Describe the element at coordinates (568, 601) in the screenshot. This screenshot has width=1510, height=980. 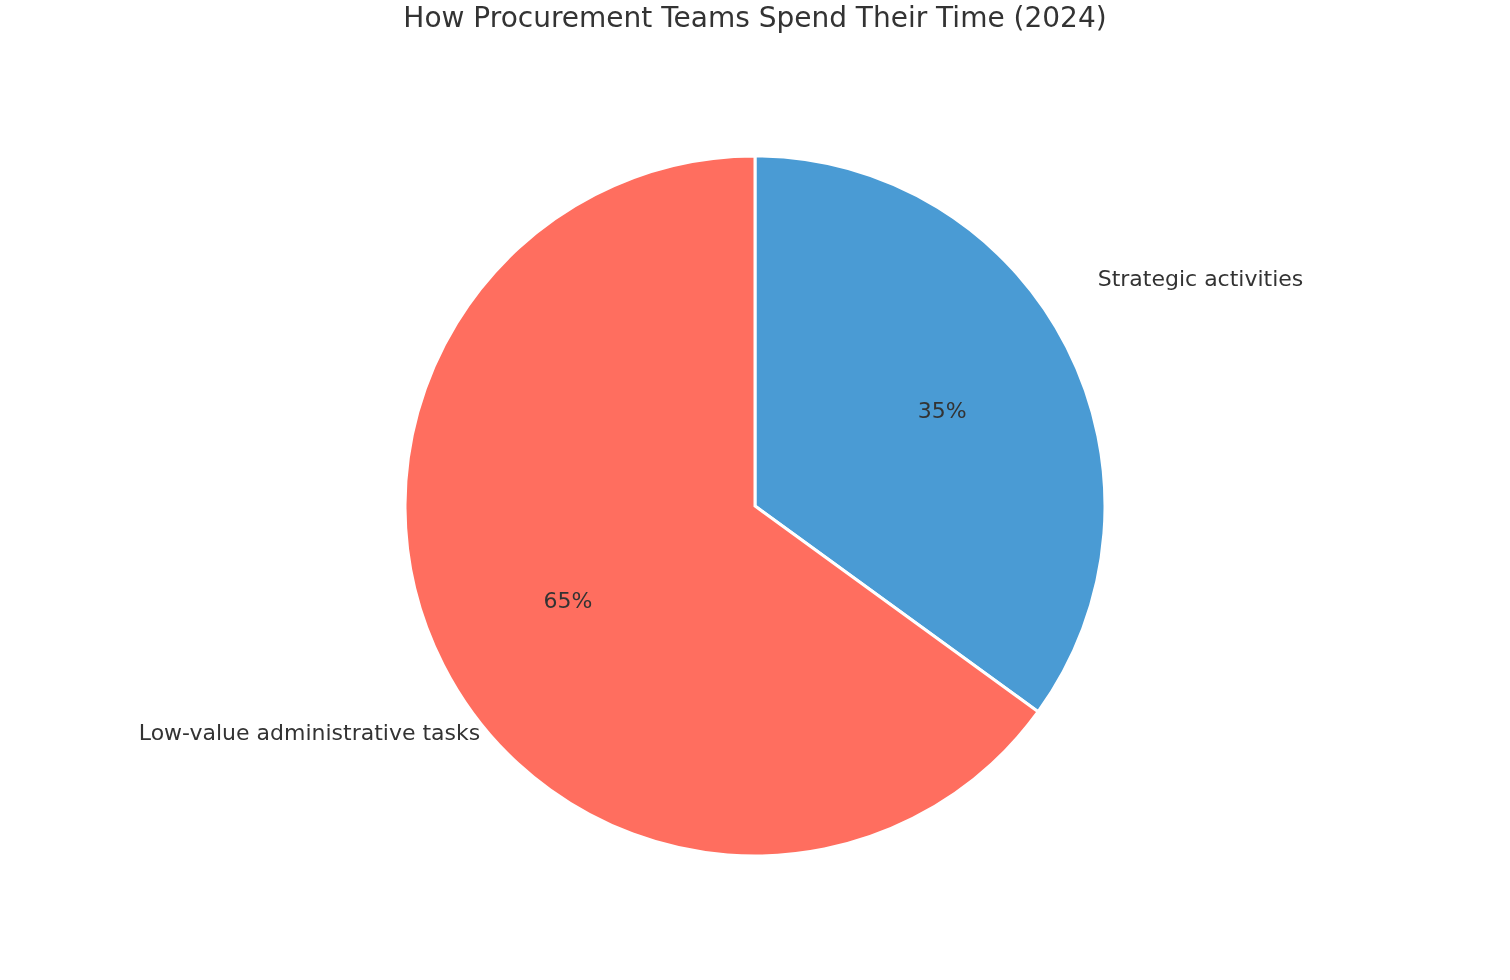
I see `data-label: 65%` at that location.